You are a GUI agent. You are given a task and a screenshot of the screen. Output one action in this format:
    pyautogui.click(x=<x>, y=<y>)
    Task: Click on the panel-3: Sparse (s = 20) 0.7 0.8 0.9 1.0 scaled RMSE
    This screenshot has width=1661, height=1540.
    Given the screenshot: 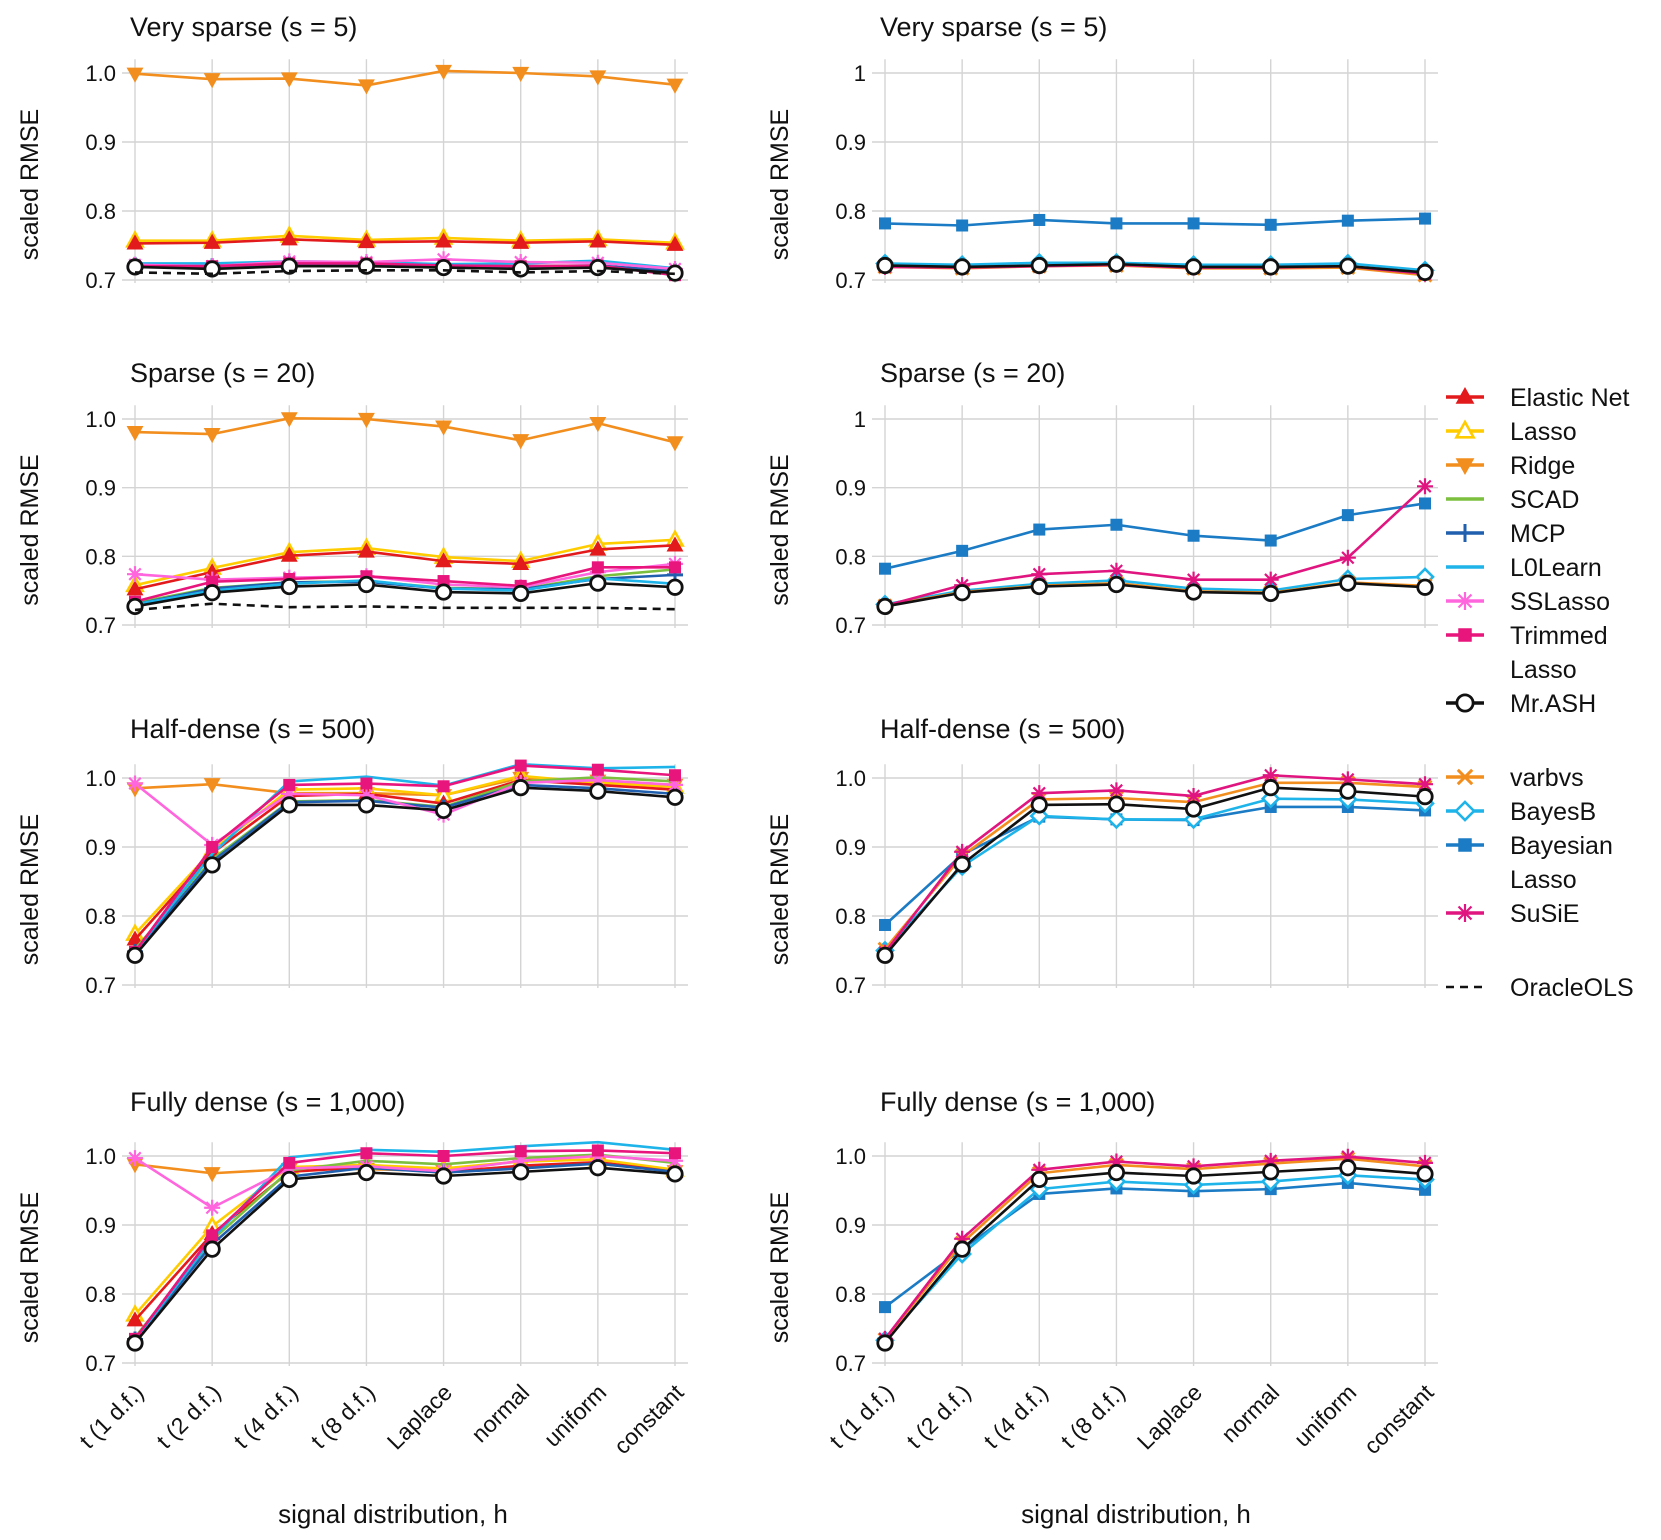 What is the action you would take?
    pyautogui.click(x=352, y=498)
    